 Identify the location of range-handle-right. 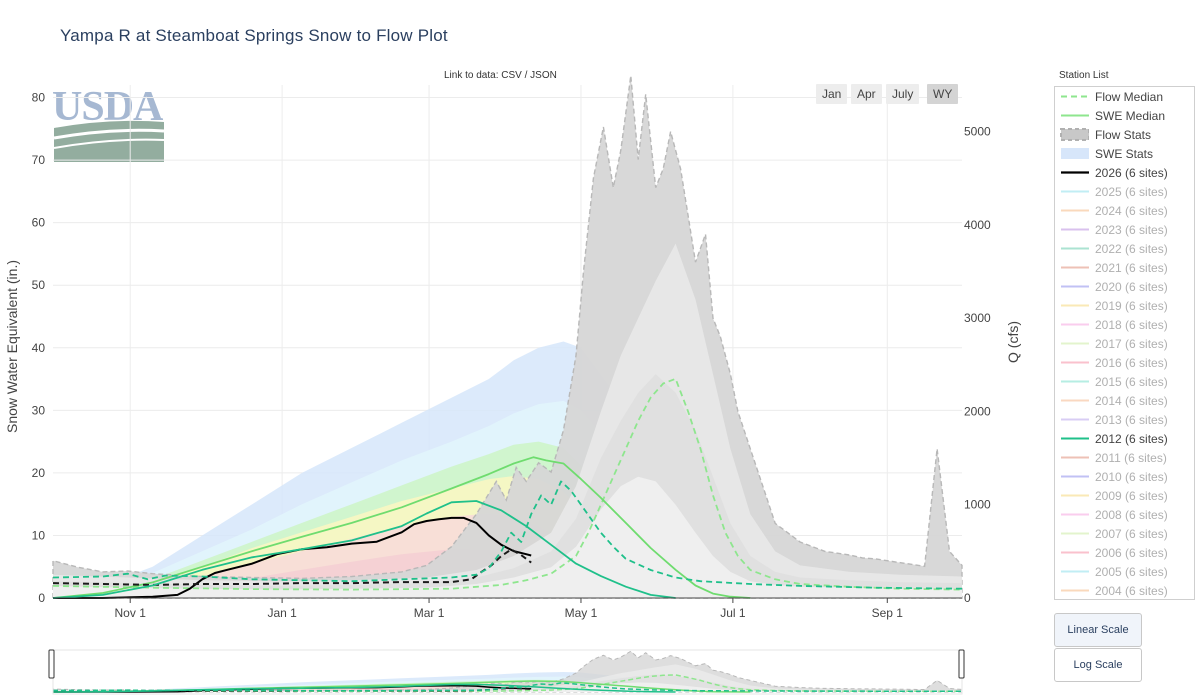
(961, 664).